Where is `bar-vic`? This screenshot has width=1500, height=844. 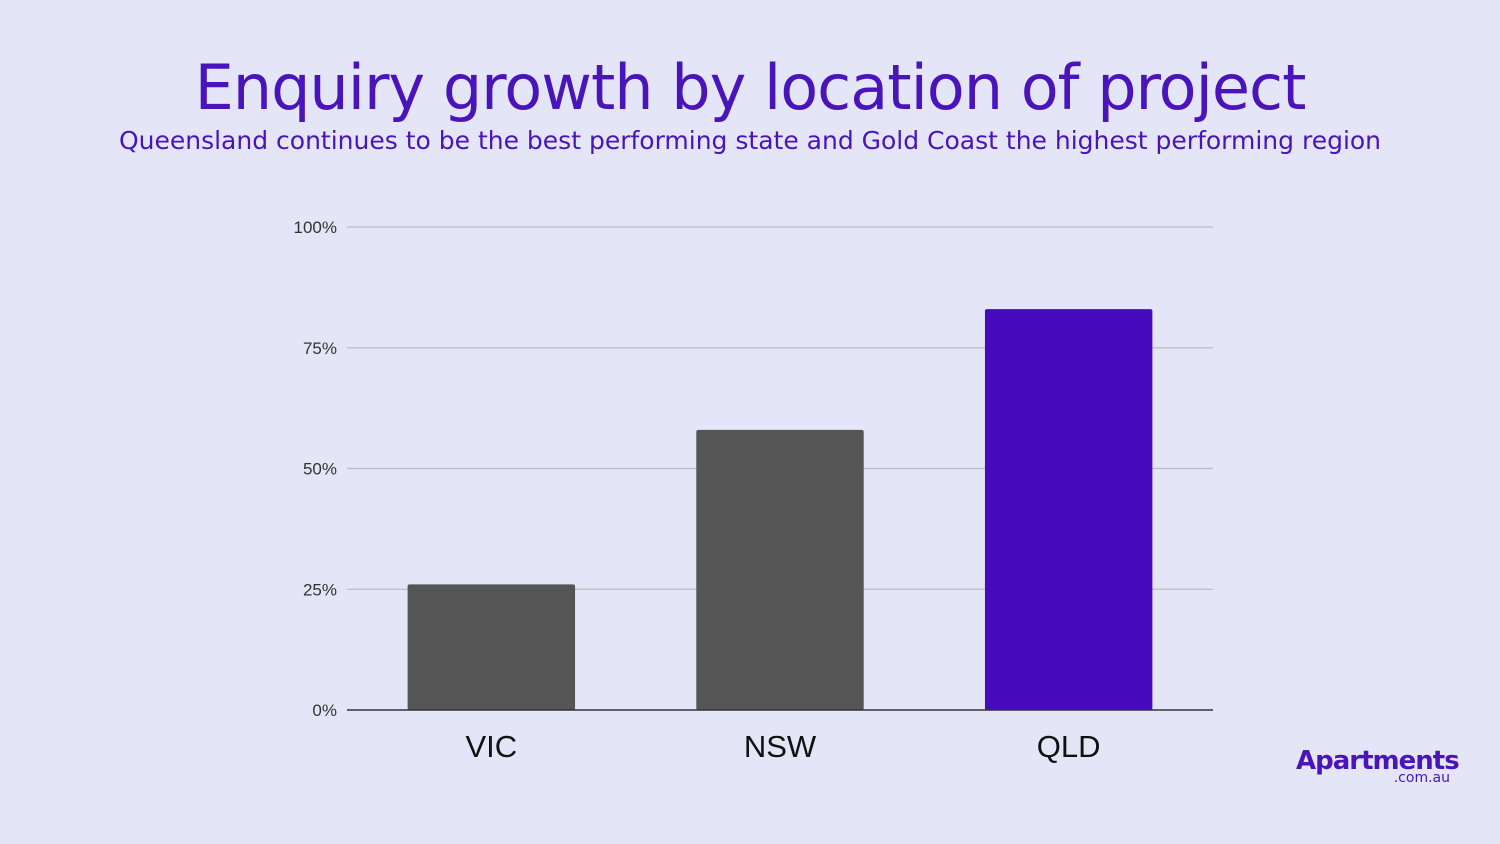 bar-vic is located at coordinates (491, 647).